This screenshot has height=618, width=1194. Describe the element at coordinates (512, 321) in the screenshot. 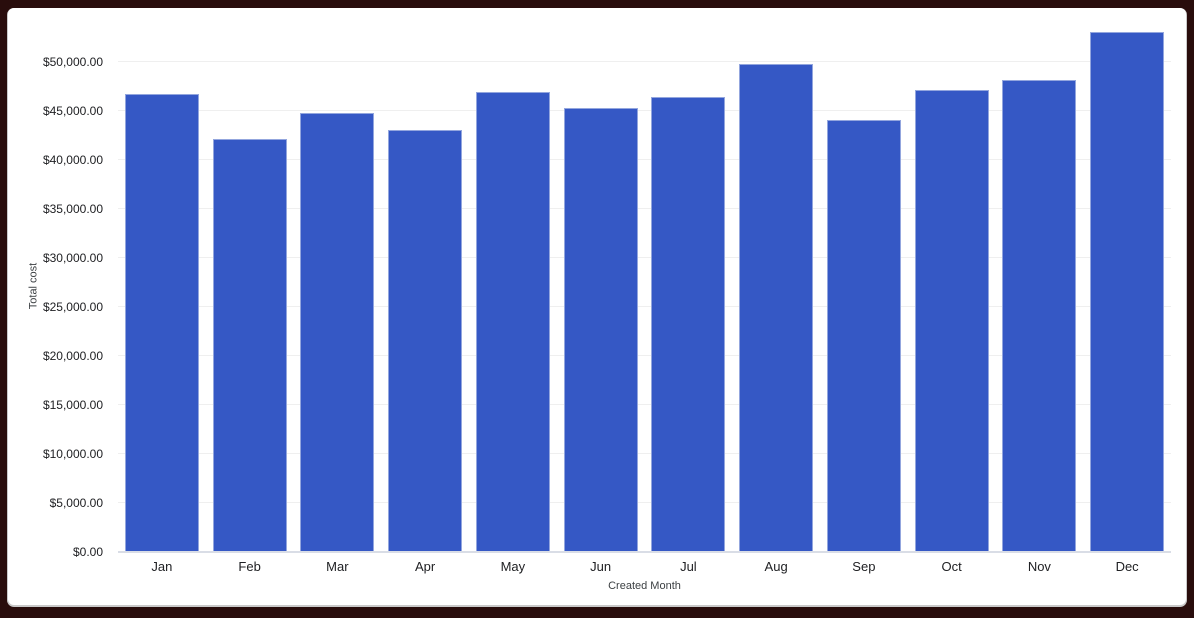

I see `bar-may` at that location.